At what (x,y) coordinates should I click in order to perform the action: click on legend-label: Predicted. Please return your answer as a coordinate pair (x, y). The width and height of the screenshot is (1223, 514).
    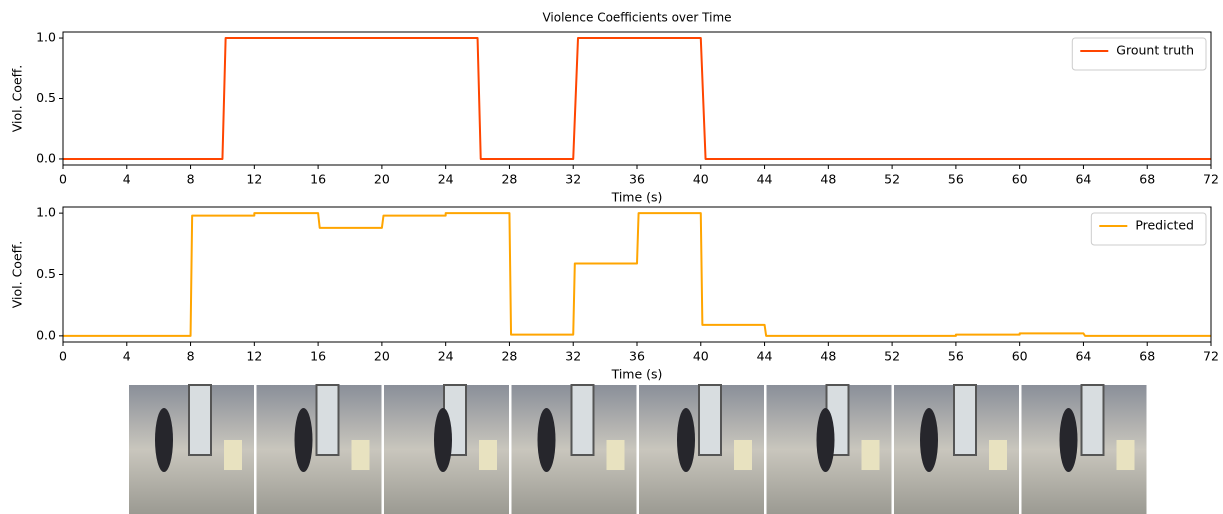
    Looking at the image, I should click on (1164, 225).